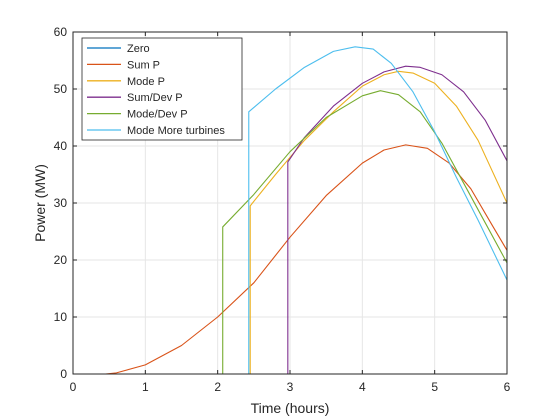 Image resolution: width=560 pixels, height=420 pixels. What do you see at coordinates (40, 203) in the screenshot?
I see `y-axis-label: Power (MW)` at bounding box center [40, 203].